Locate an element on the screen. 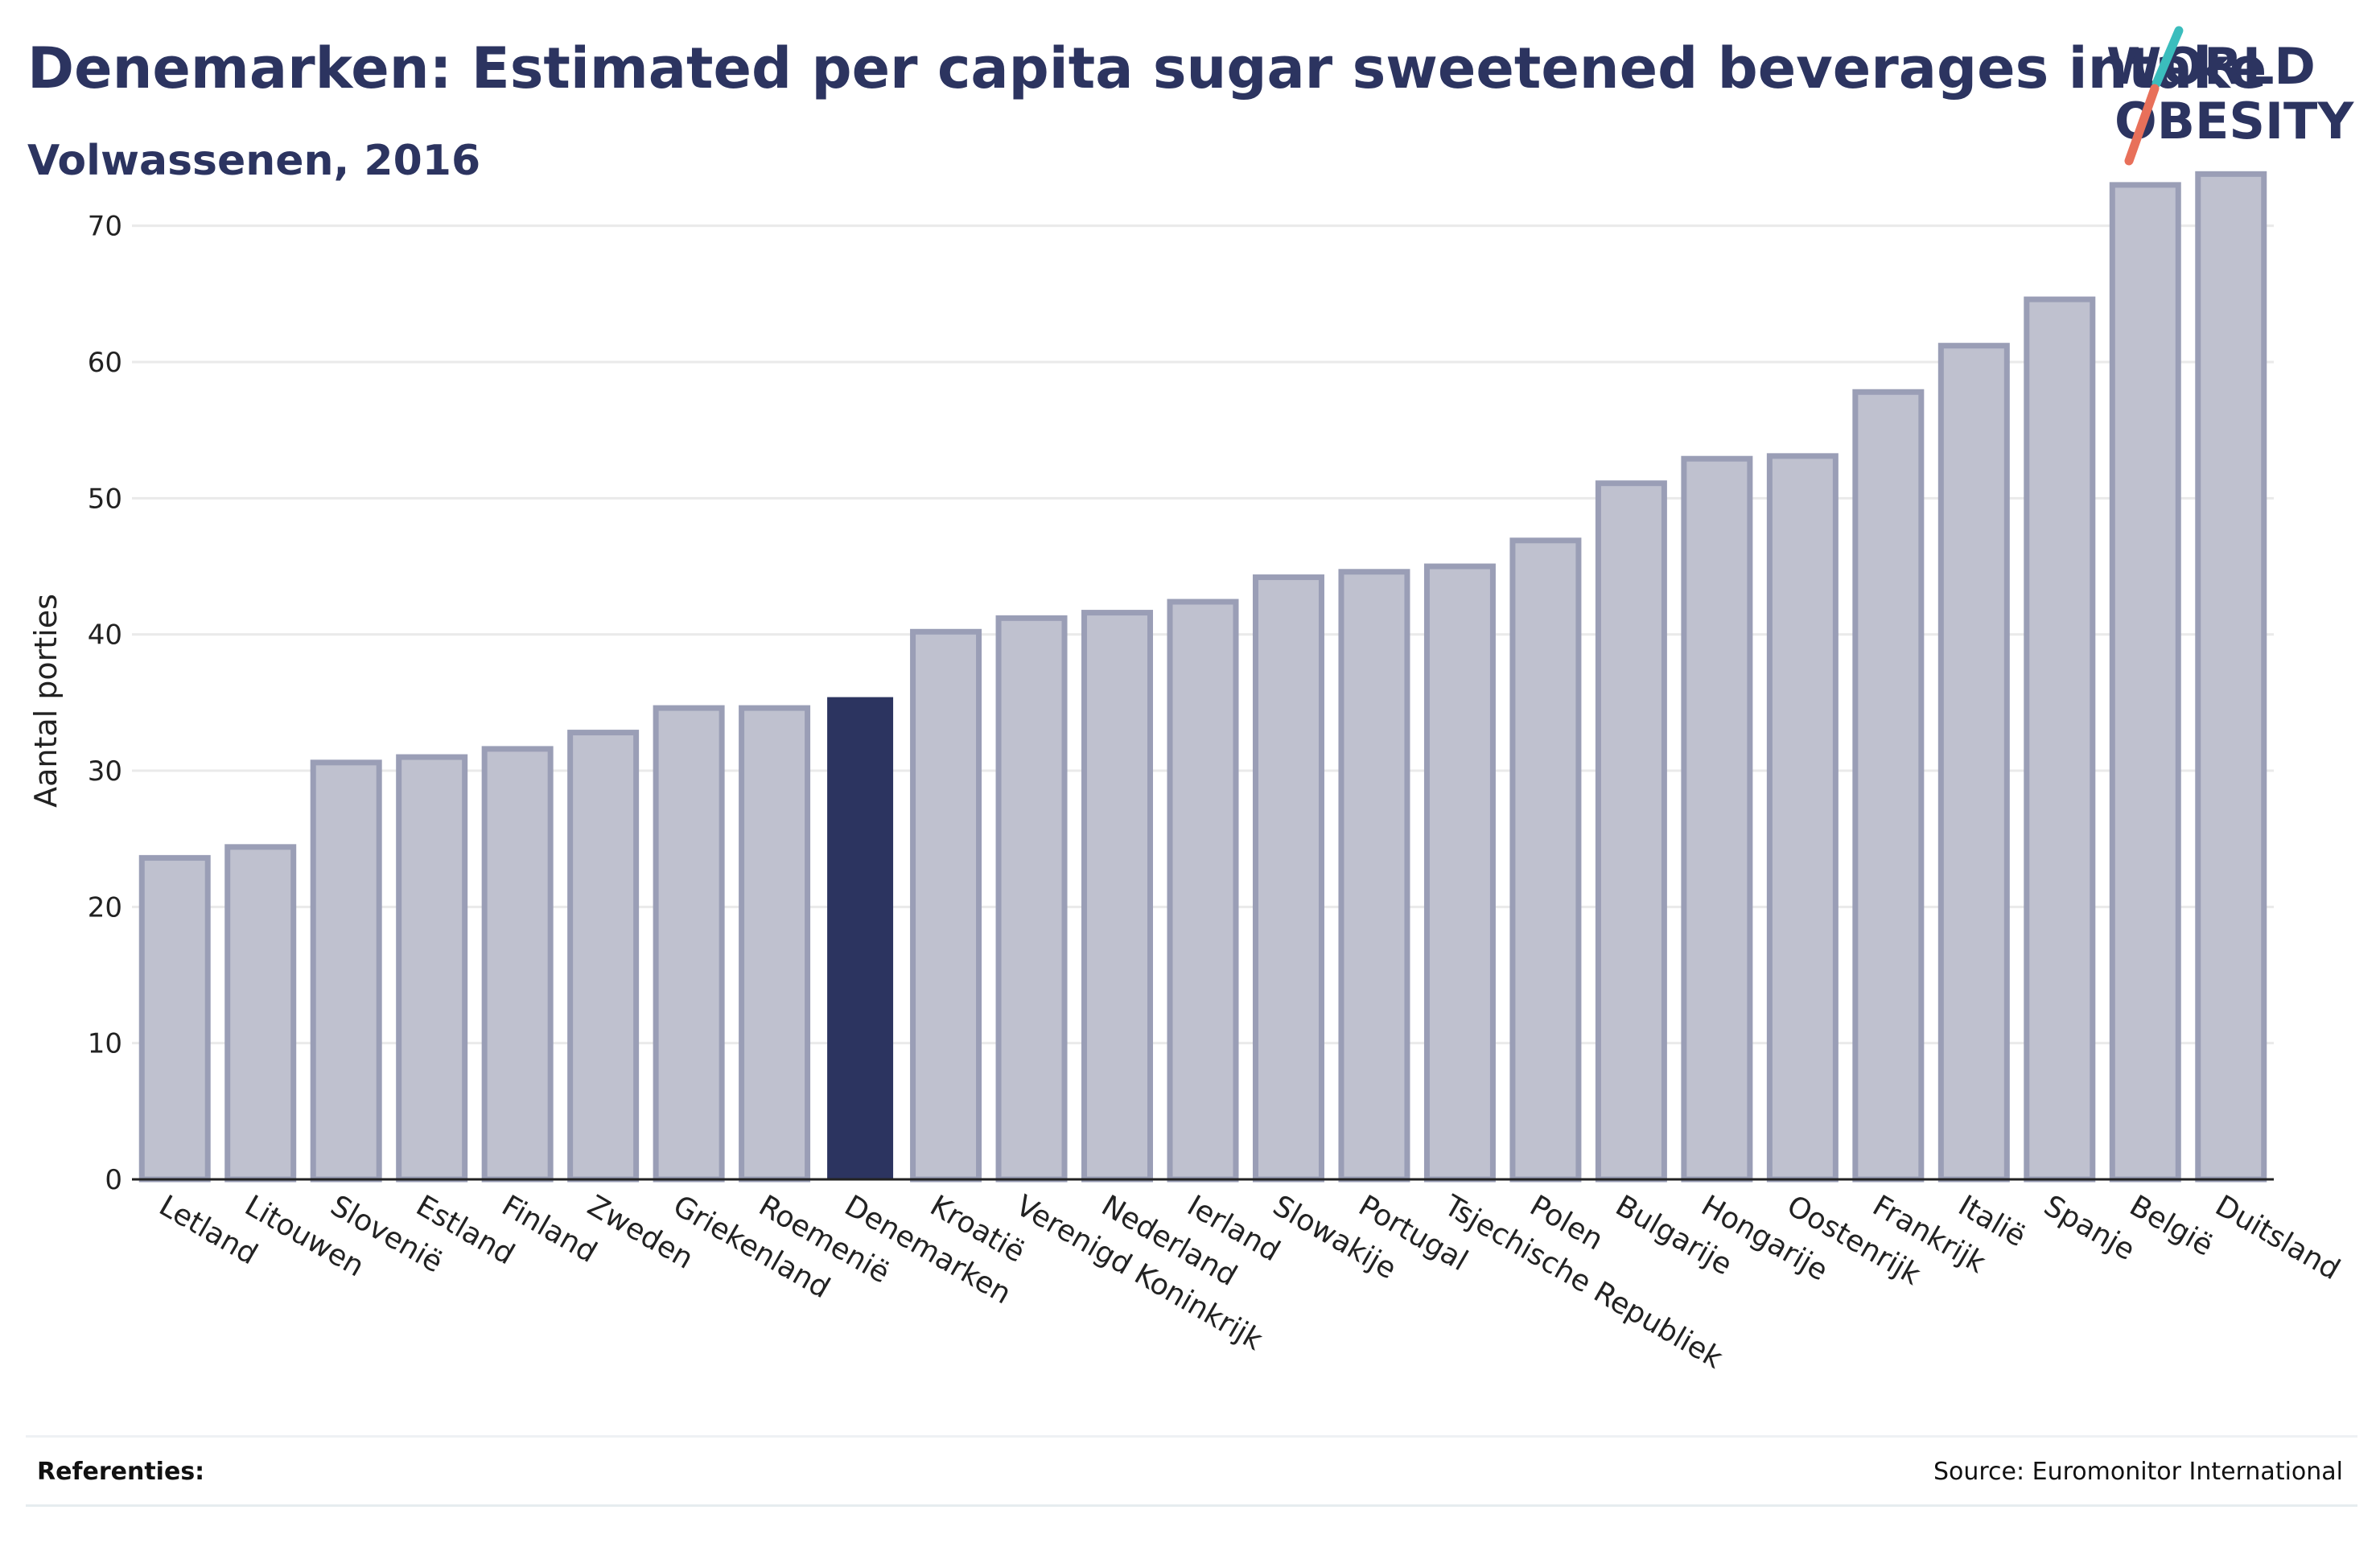 The image size is (2380, 1547). bar-italië is located at coordinates (1973, 763).